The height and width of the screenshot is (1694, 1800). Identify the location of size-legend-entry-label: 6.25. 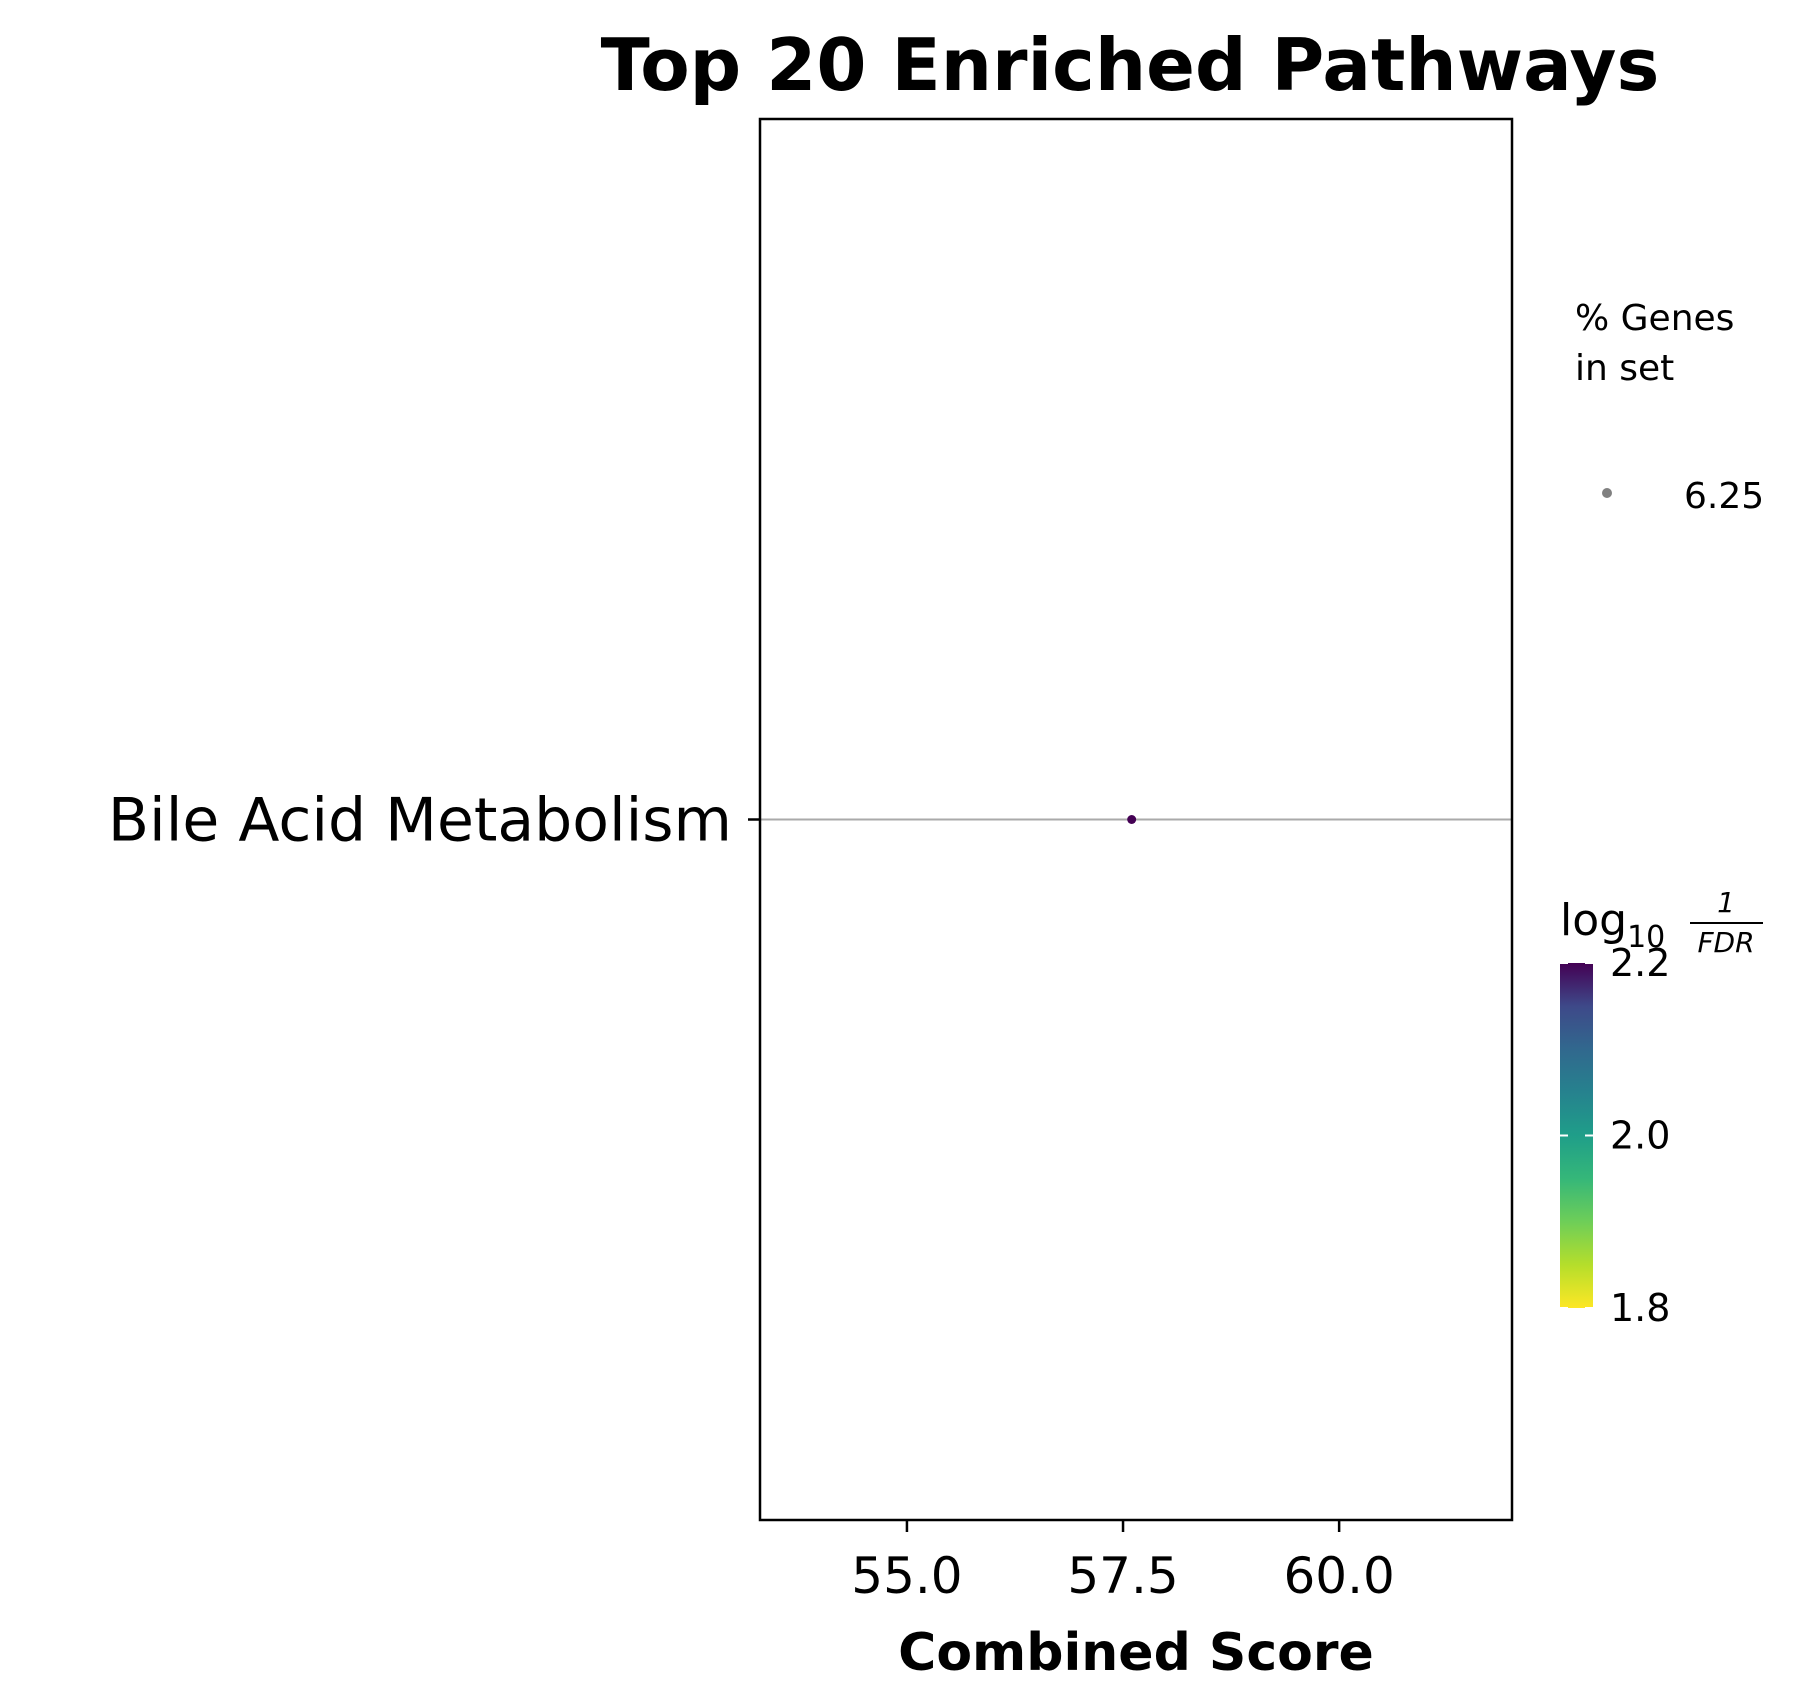
(1724, 496).